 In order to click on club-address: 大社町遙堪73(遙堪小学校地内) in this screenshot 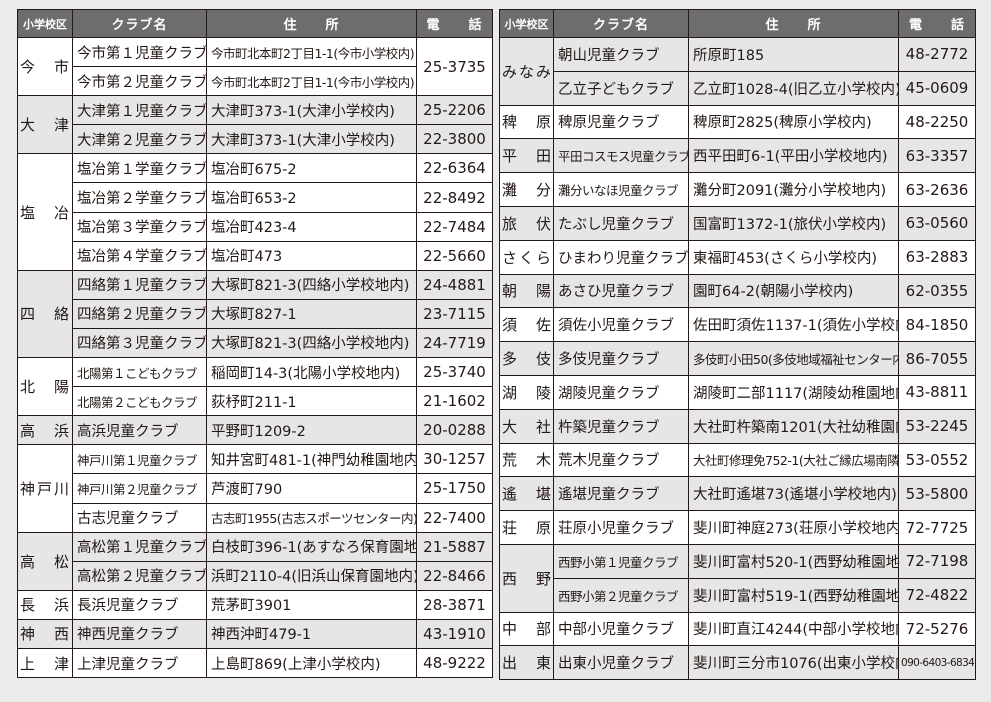, I will do `click(793, 494)`.